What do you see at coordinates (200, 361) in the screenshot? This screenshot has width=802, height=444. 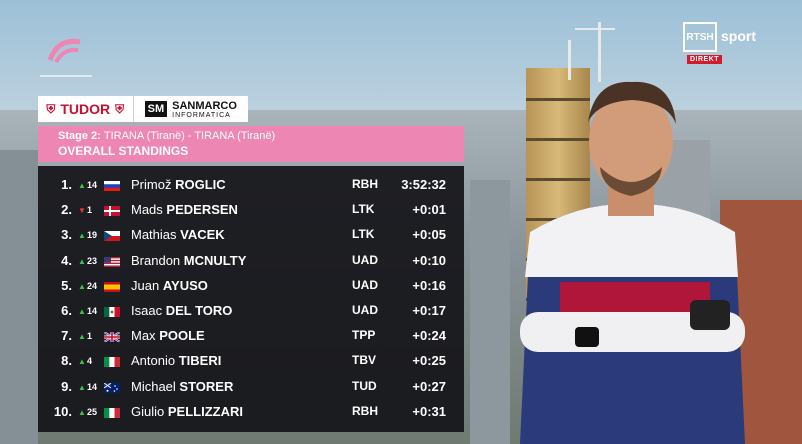 I see `rider-last-name: TIBERI` at bounding box center [200, 361].